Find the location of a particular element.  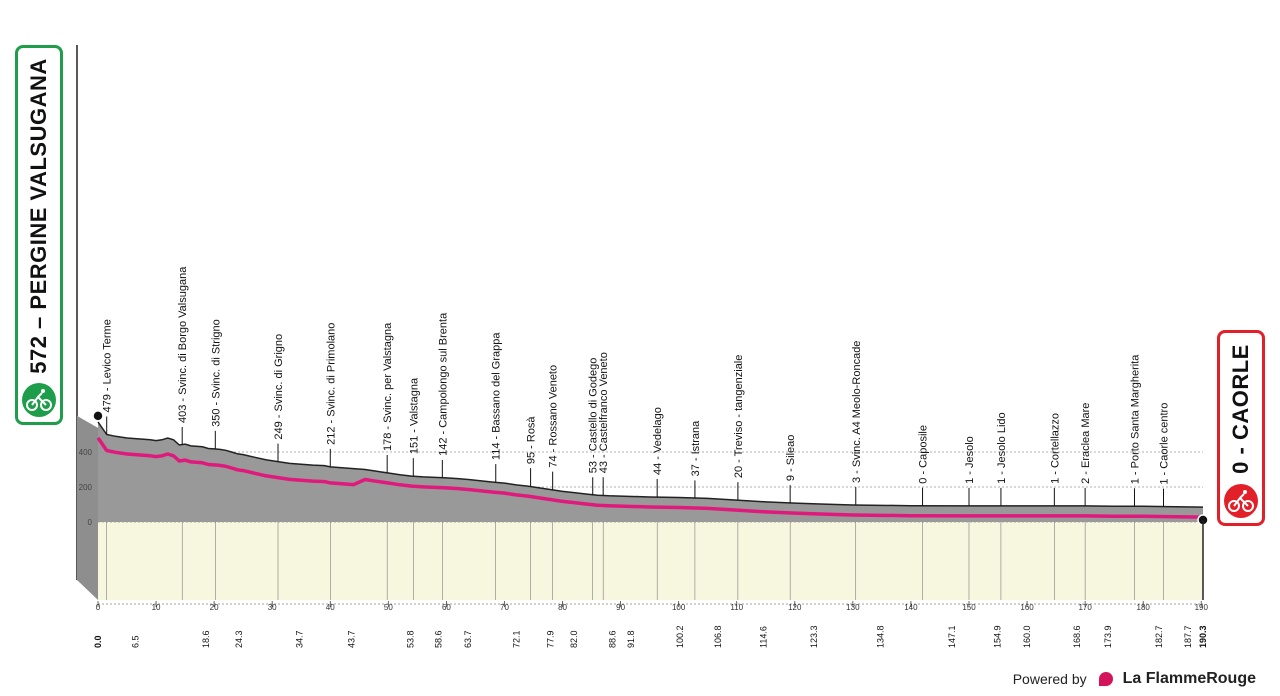

km-mark-label: 168.6 is located at coordinates (1077, 636).